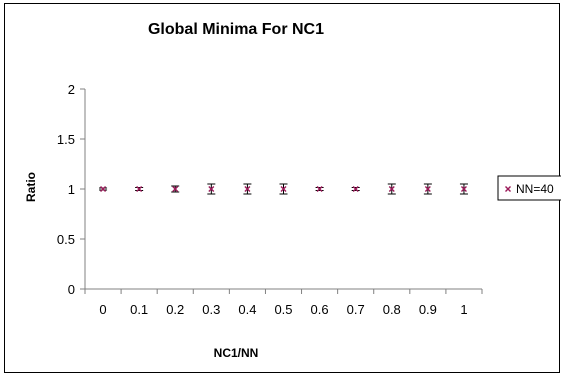 Image resolution: width=562 pixels, height=376 pixels. Describe the element at coordinates (139, 309) in the screenshot. I see `x-tick-label: 0.1` at that location.